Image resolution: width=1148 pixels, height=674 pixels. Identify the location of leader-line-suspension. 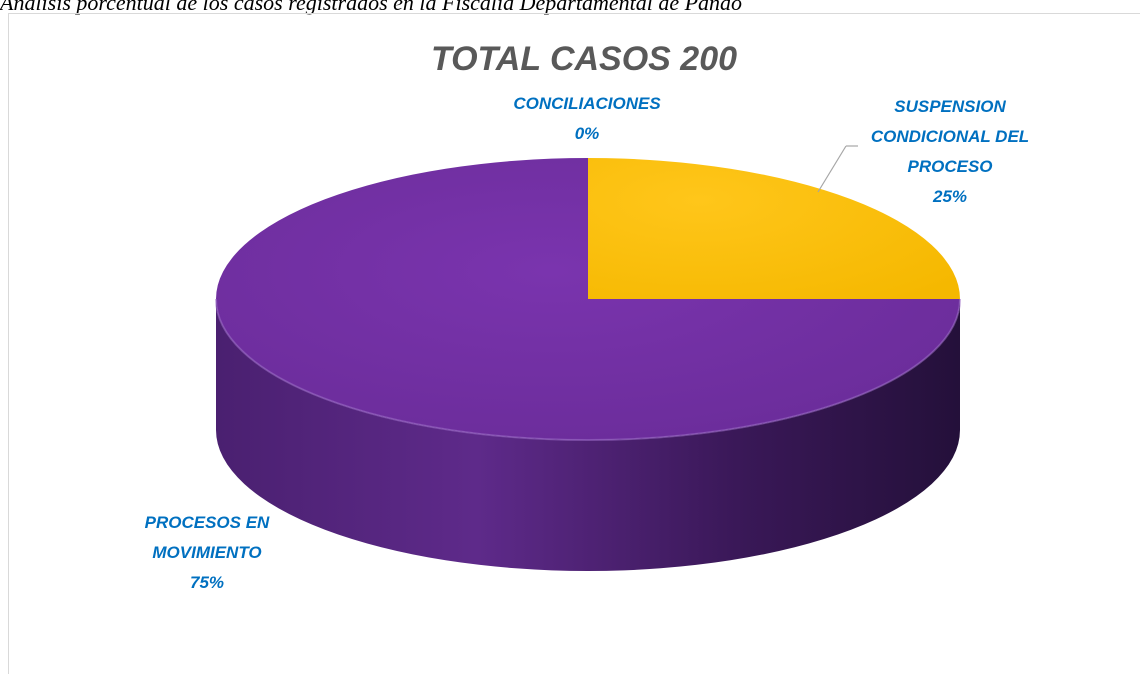
(832, 169).